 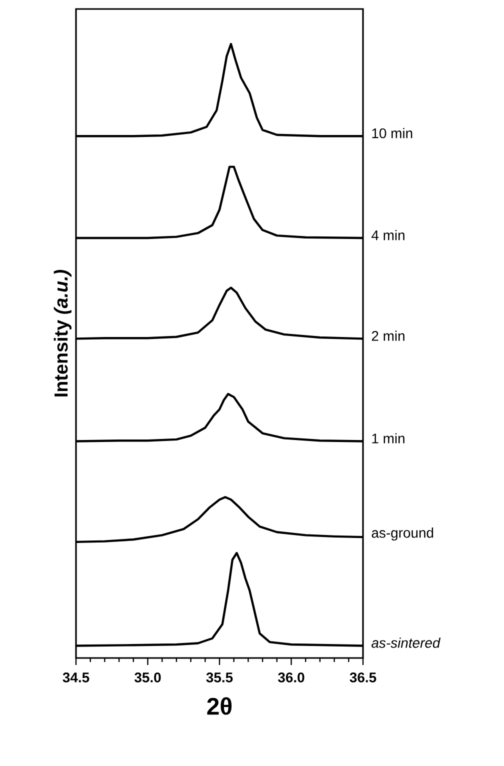 I want to click on x-tick-label: 36.0, so click(x=291, y=677).